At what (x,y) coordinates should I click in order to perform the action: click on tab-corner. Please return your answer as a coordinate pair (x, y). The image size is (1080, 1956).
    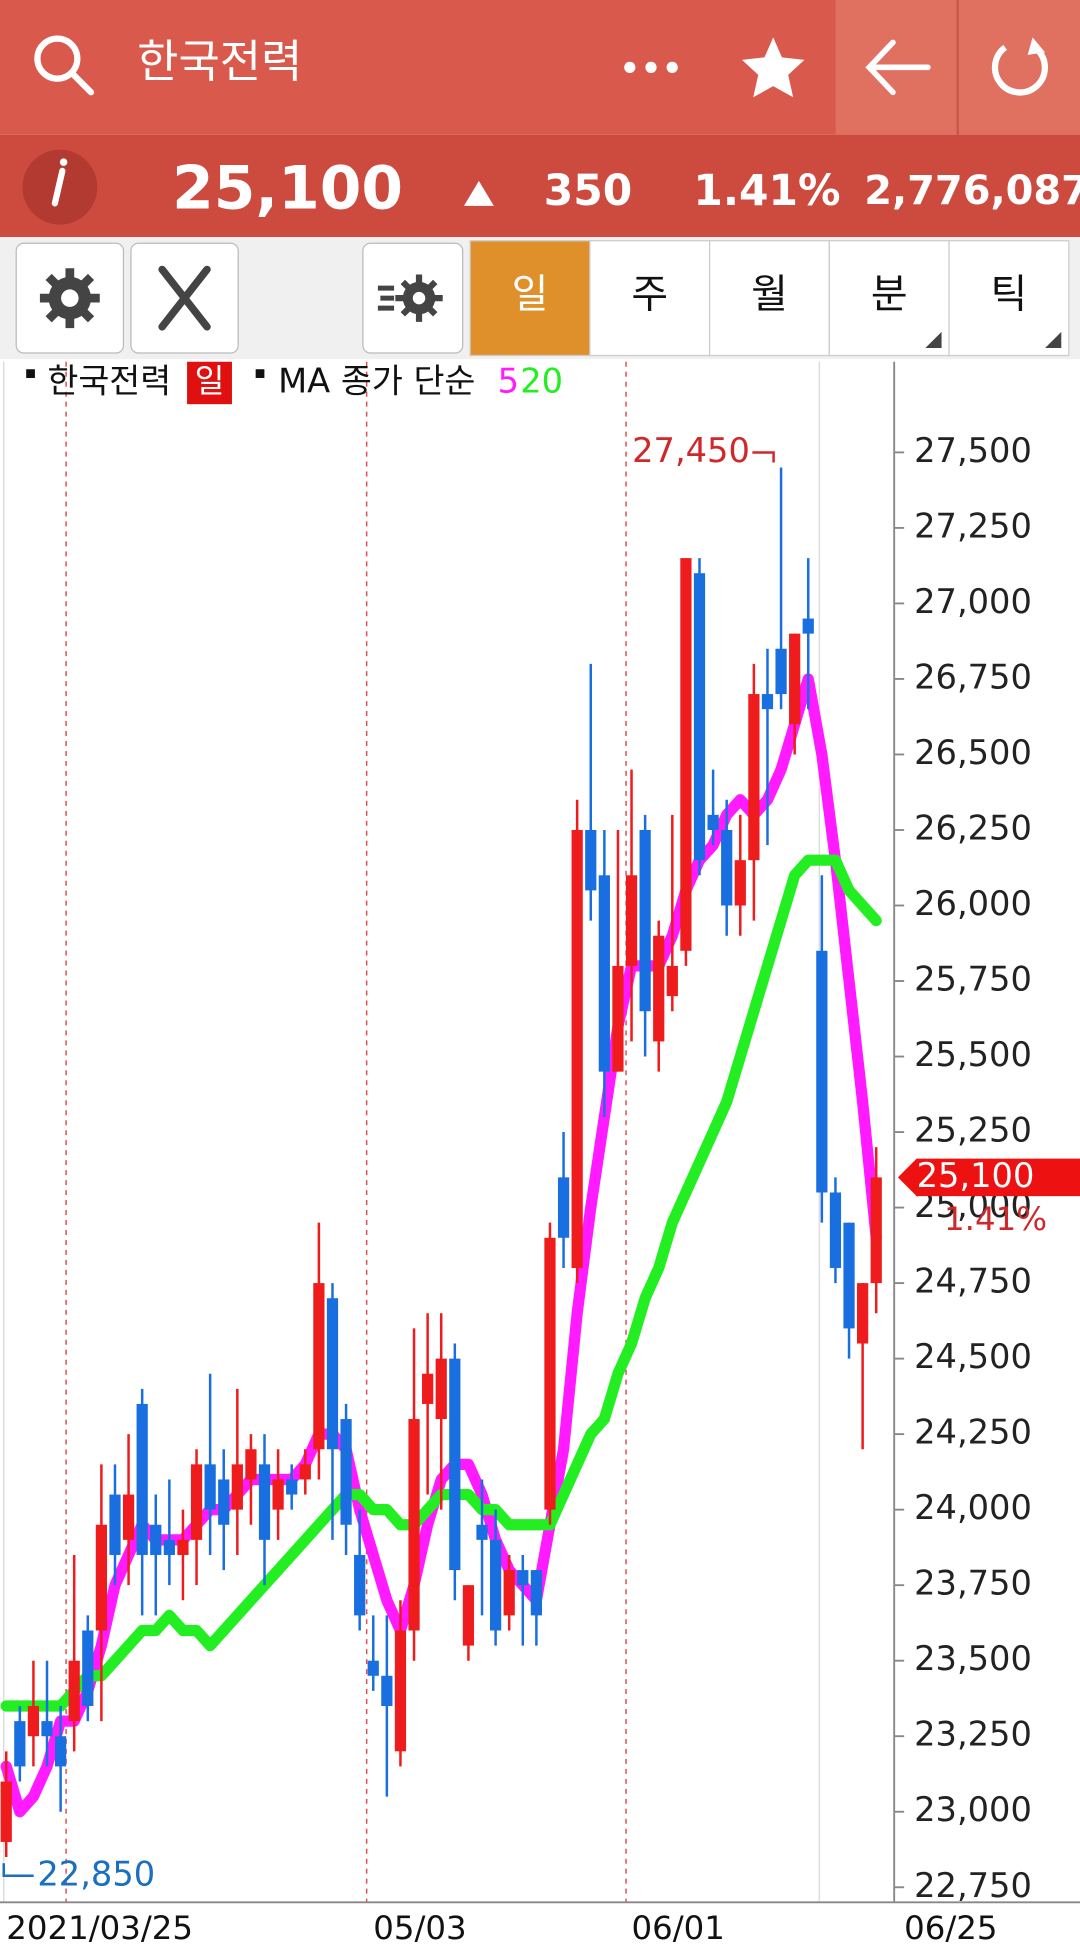
    Looking at the image, I should click on (933, 340).